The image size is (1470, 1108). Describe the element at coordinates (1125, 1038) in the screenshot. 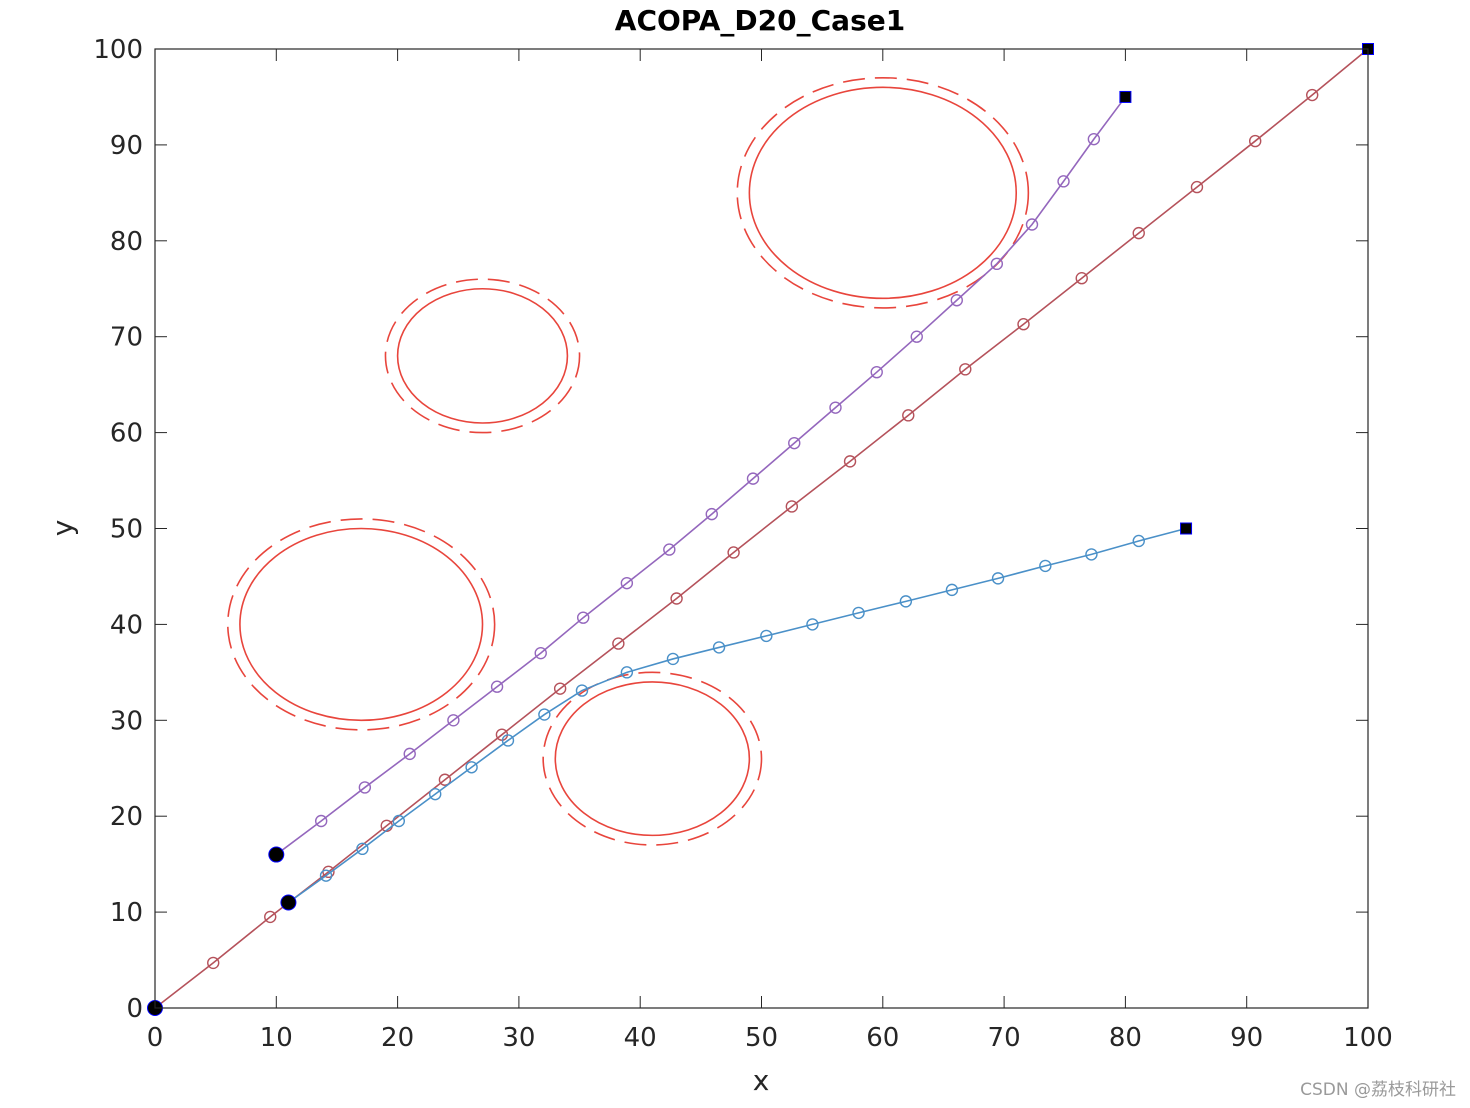

I see `x-tick-label: 80` at that location.